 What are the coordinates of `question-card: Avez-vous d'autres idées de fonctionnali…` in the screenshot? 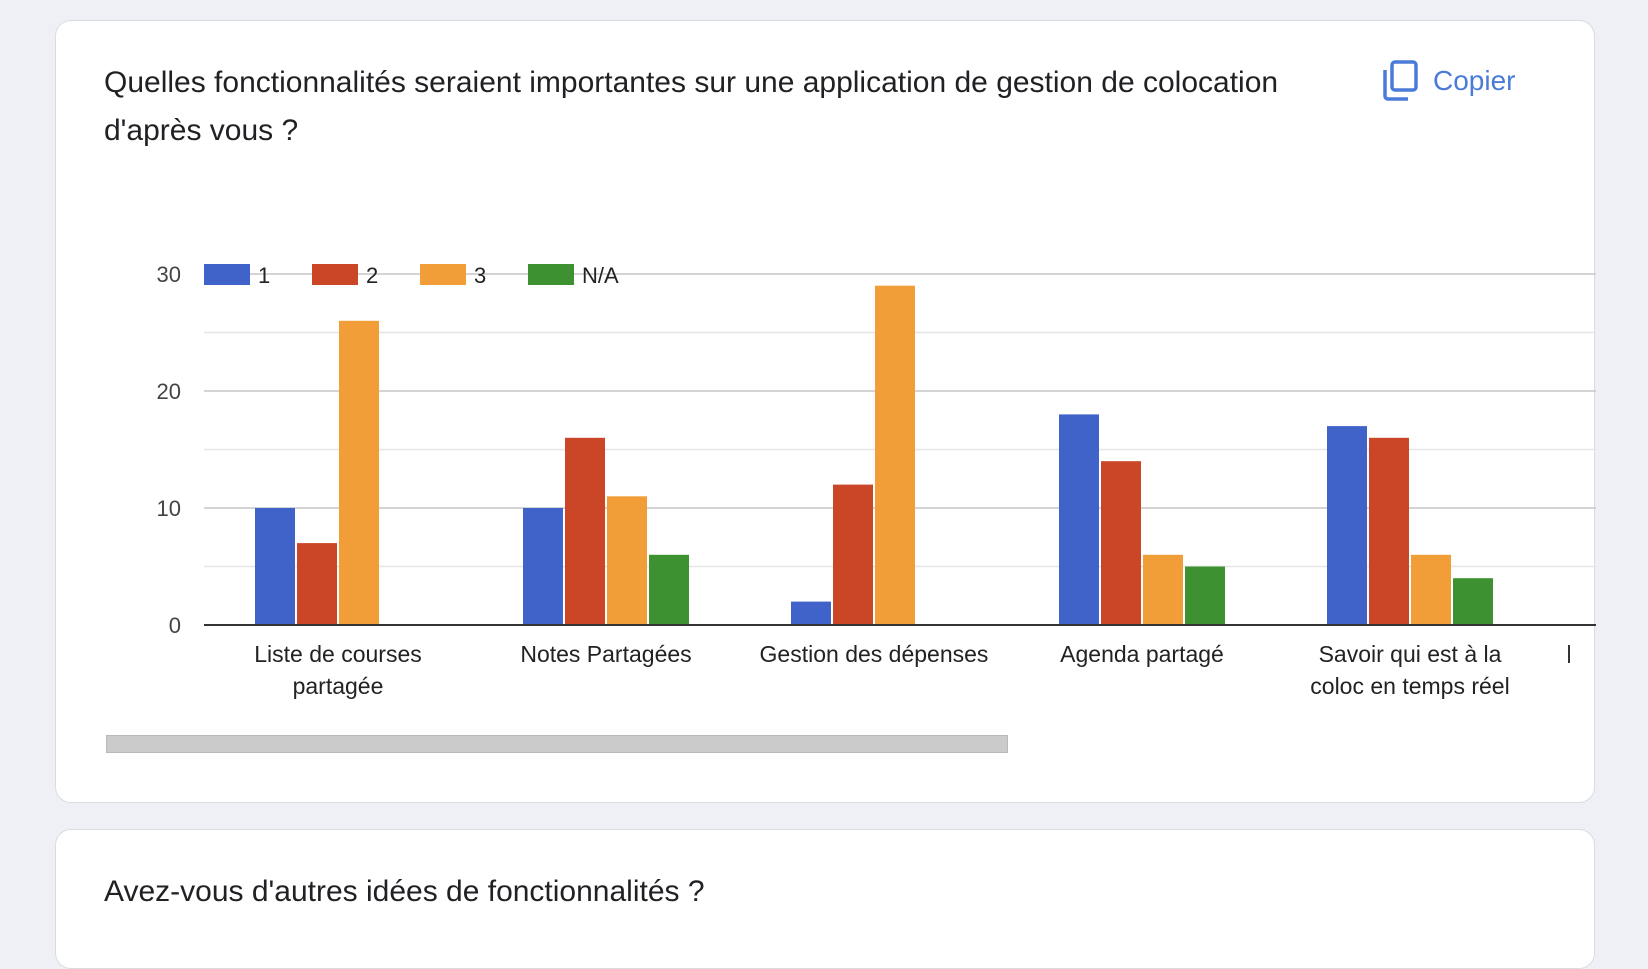 It's located at (825, 899).